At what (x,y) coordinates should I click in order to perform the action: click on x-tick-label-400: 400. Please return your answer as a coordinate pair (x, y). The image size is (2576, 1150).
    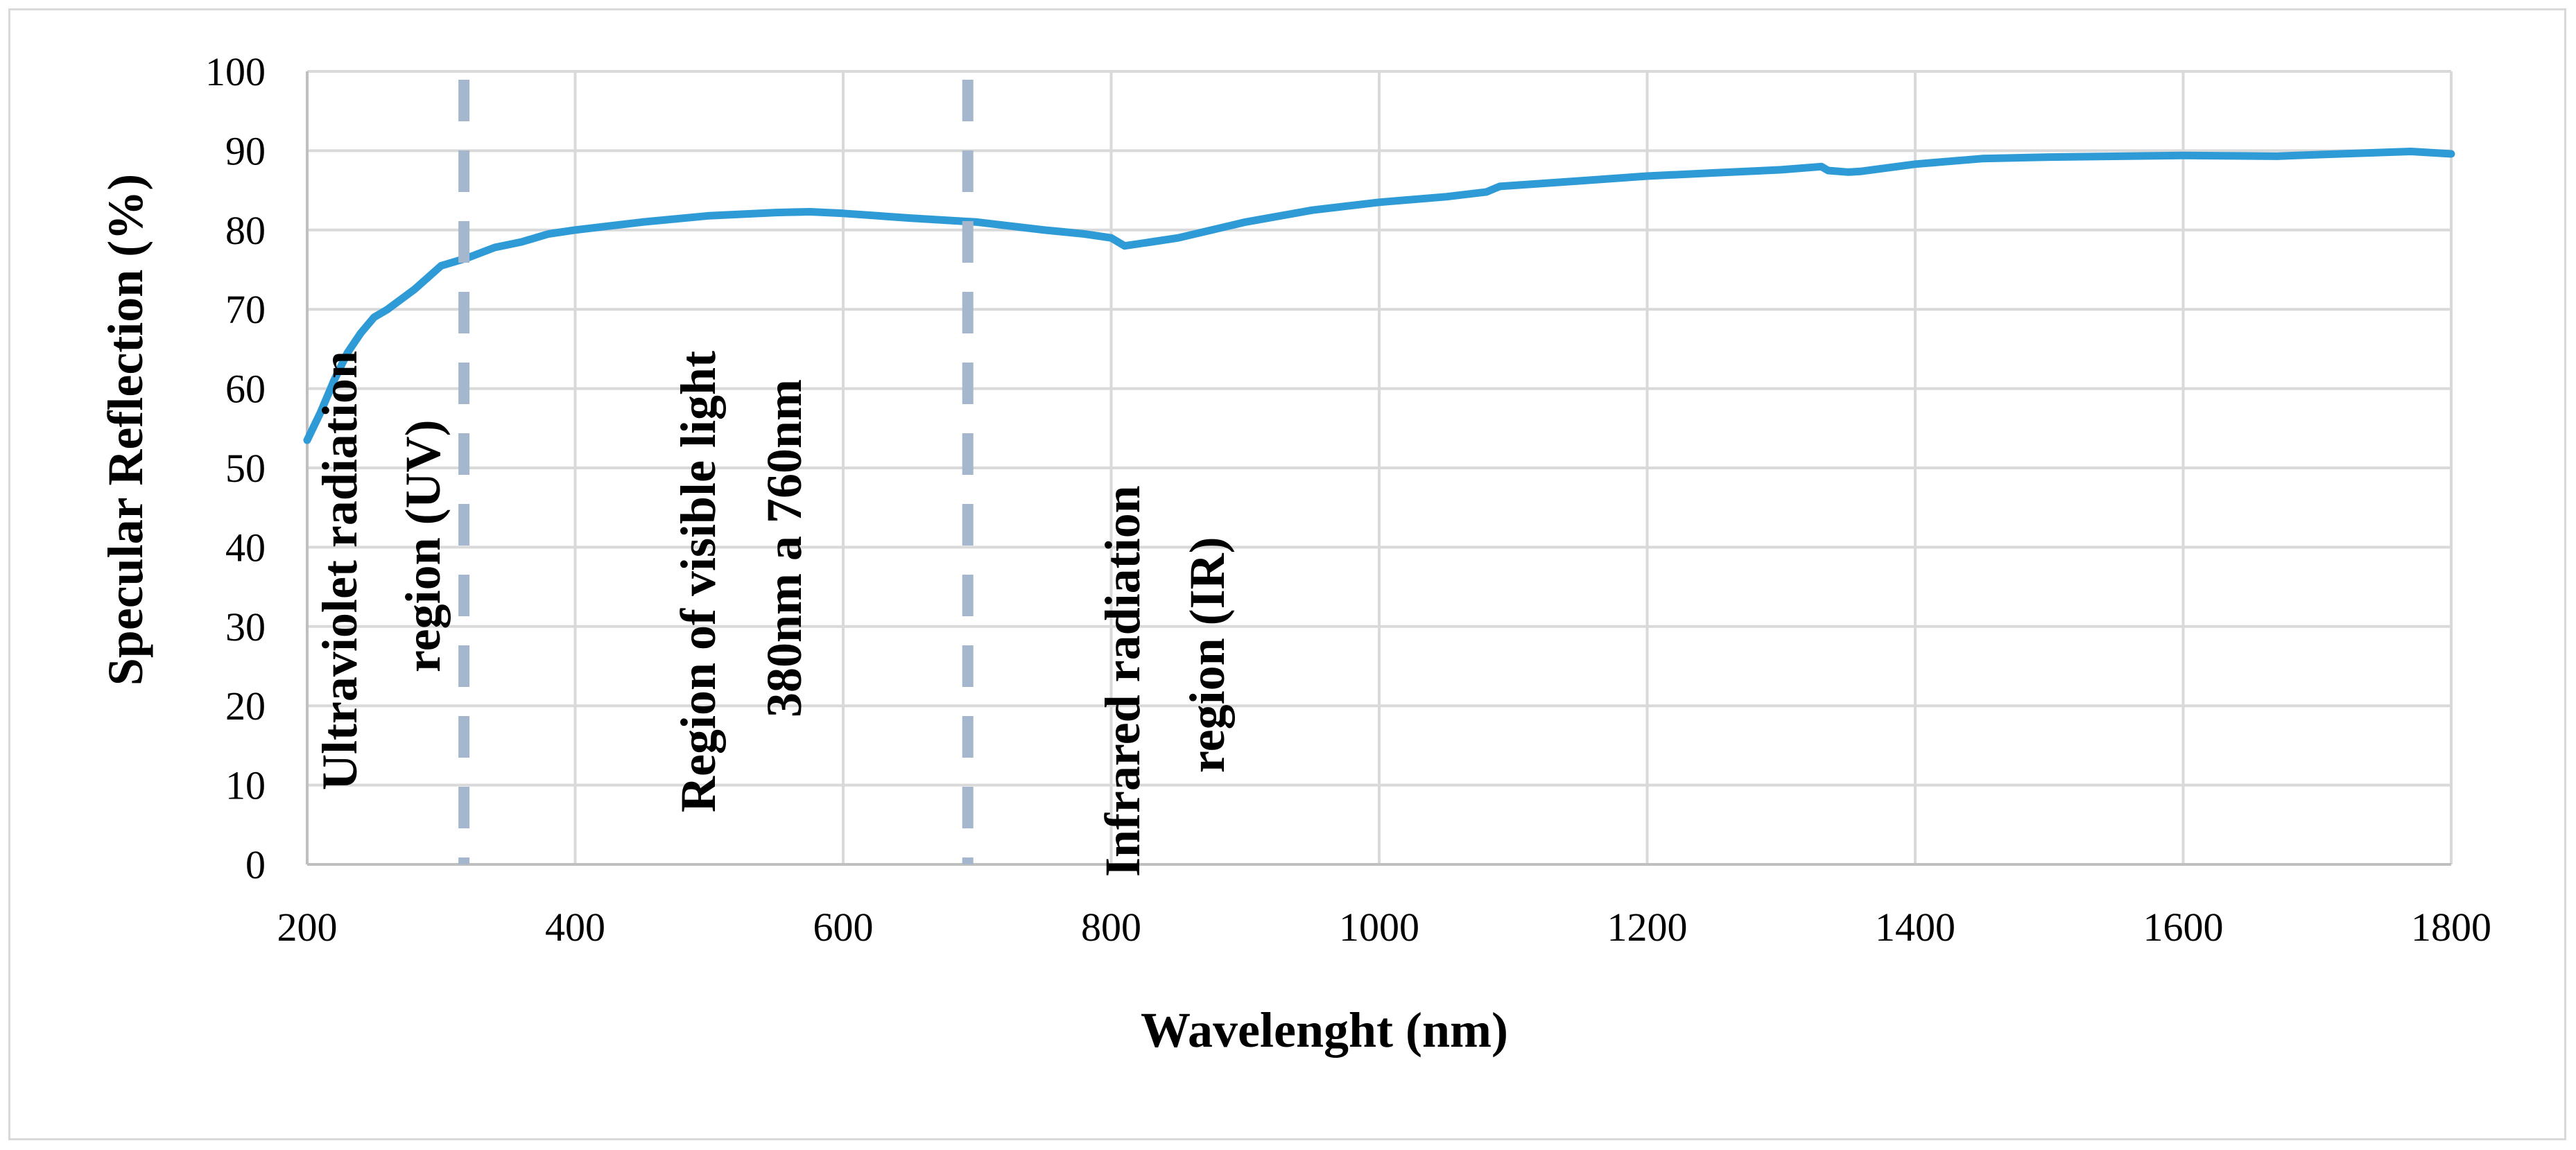
    Looking at the image, I should click on (575, 928).